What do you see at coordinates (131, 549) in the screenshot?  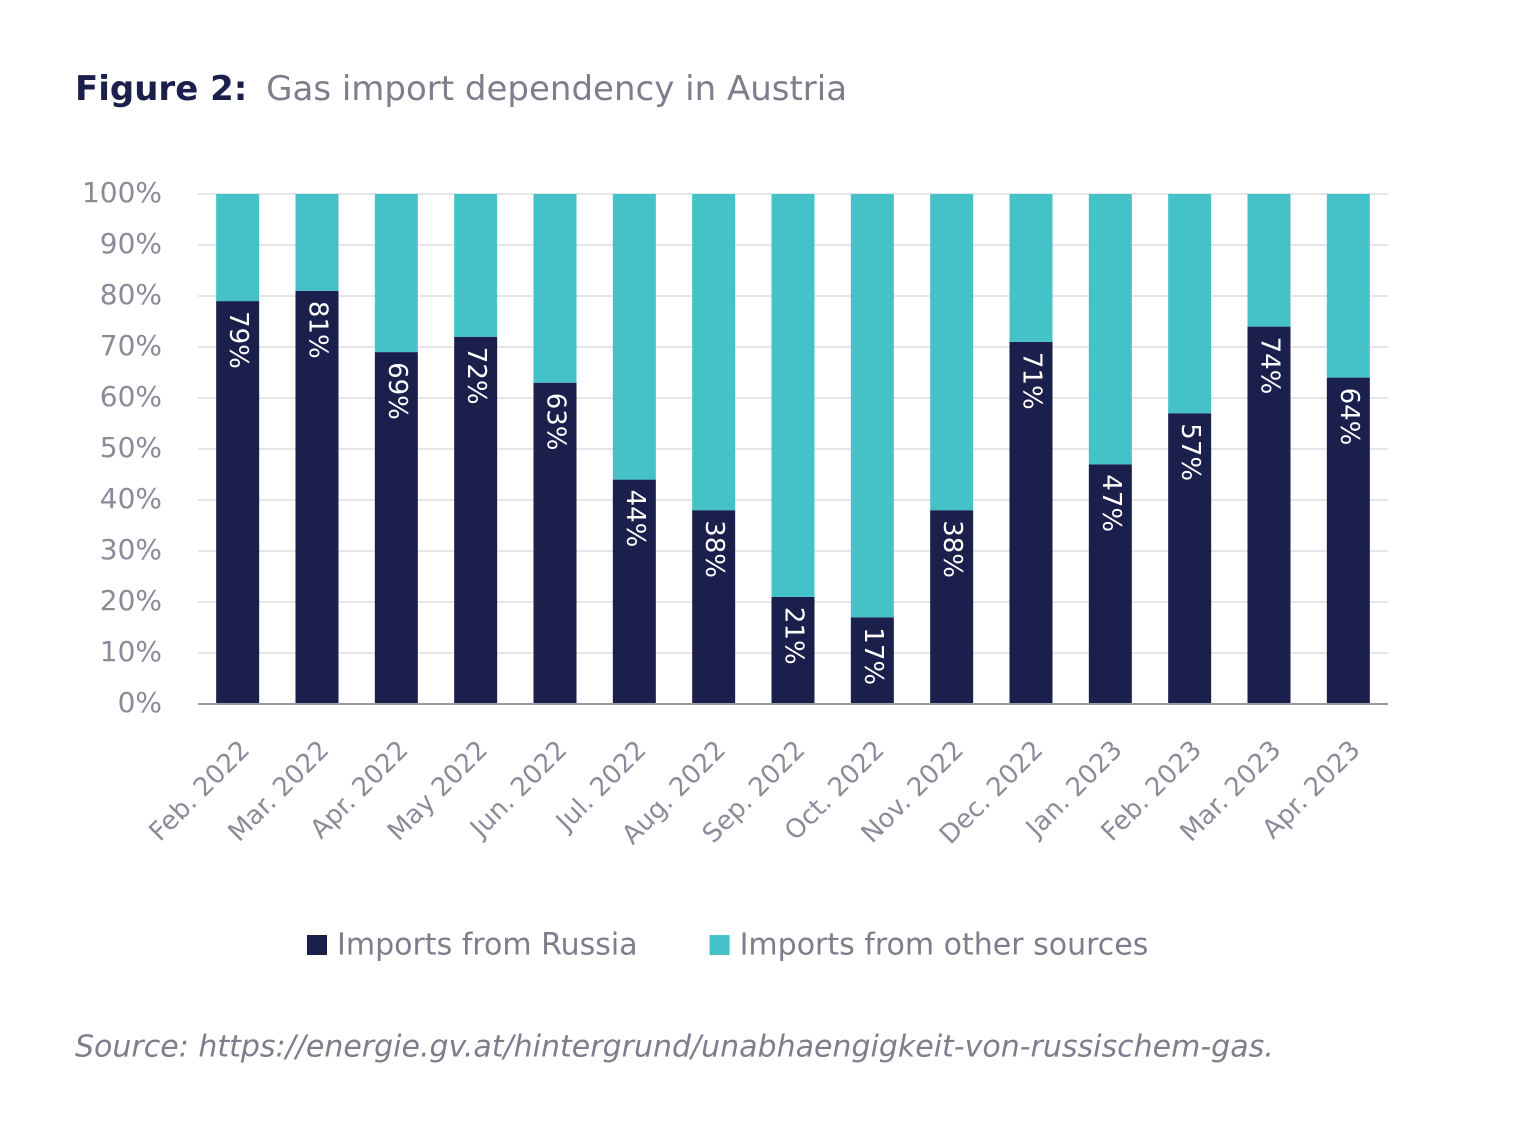 I see `y-tick-label: 30%` at bounding box center [131, 549].